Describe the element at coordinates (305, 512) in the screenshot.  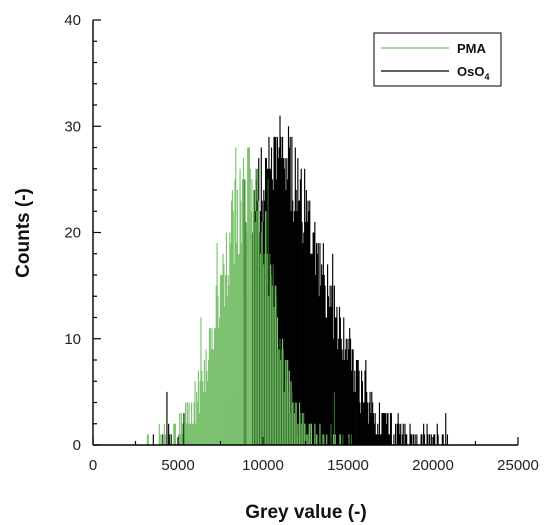
I see `x-axis-title: Grey value (-)` at that location.